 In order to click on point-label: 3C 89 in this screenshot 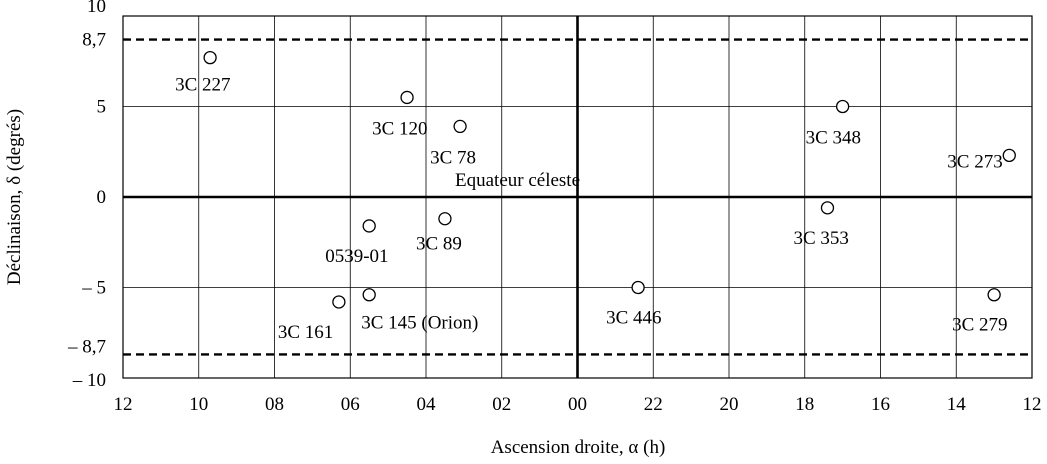, I will do `click(439, 244)`.